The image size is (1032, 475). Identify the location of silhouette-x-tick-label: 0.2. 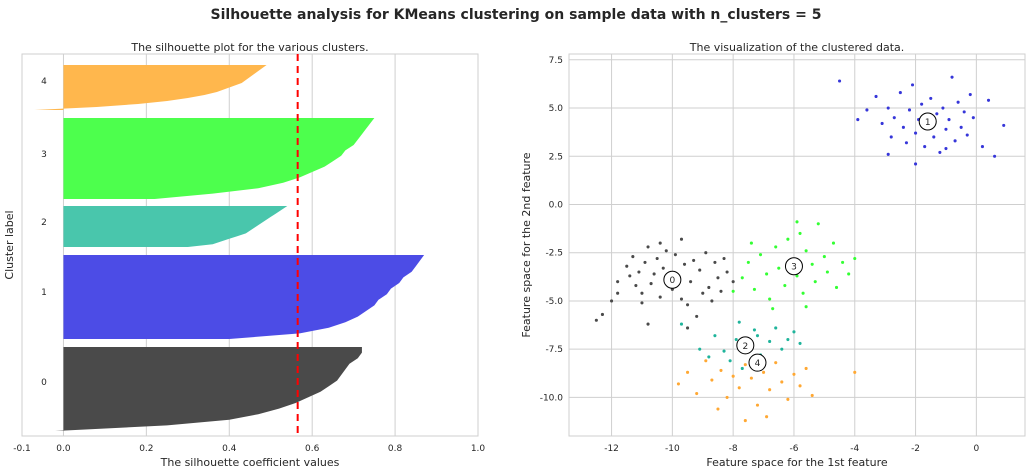
(146, 449).